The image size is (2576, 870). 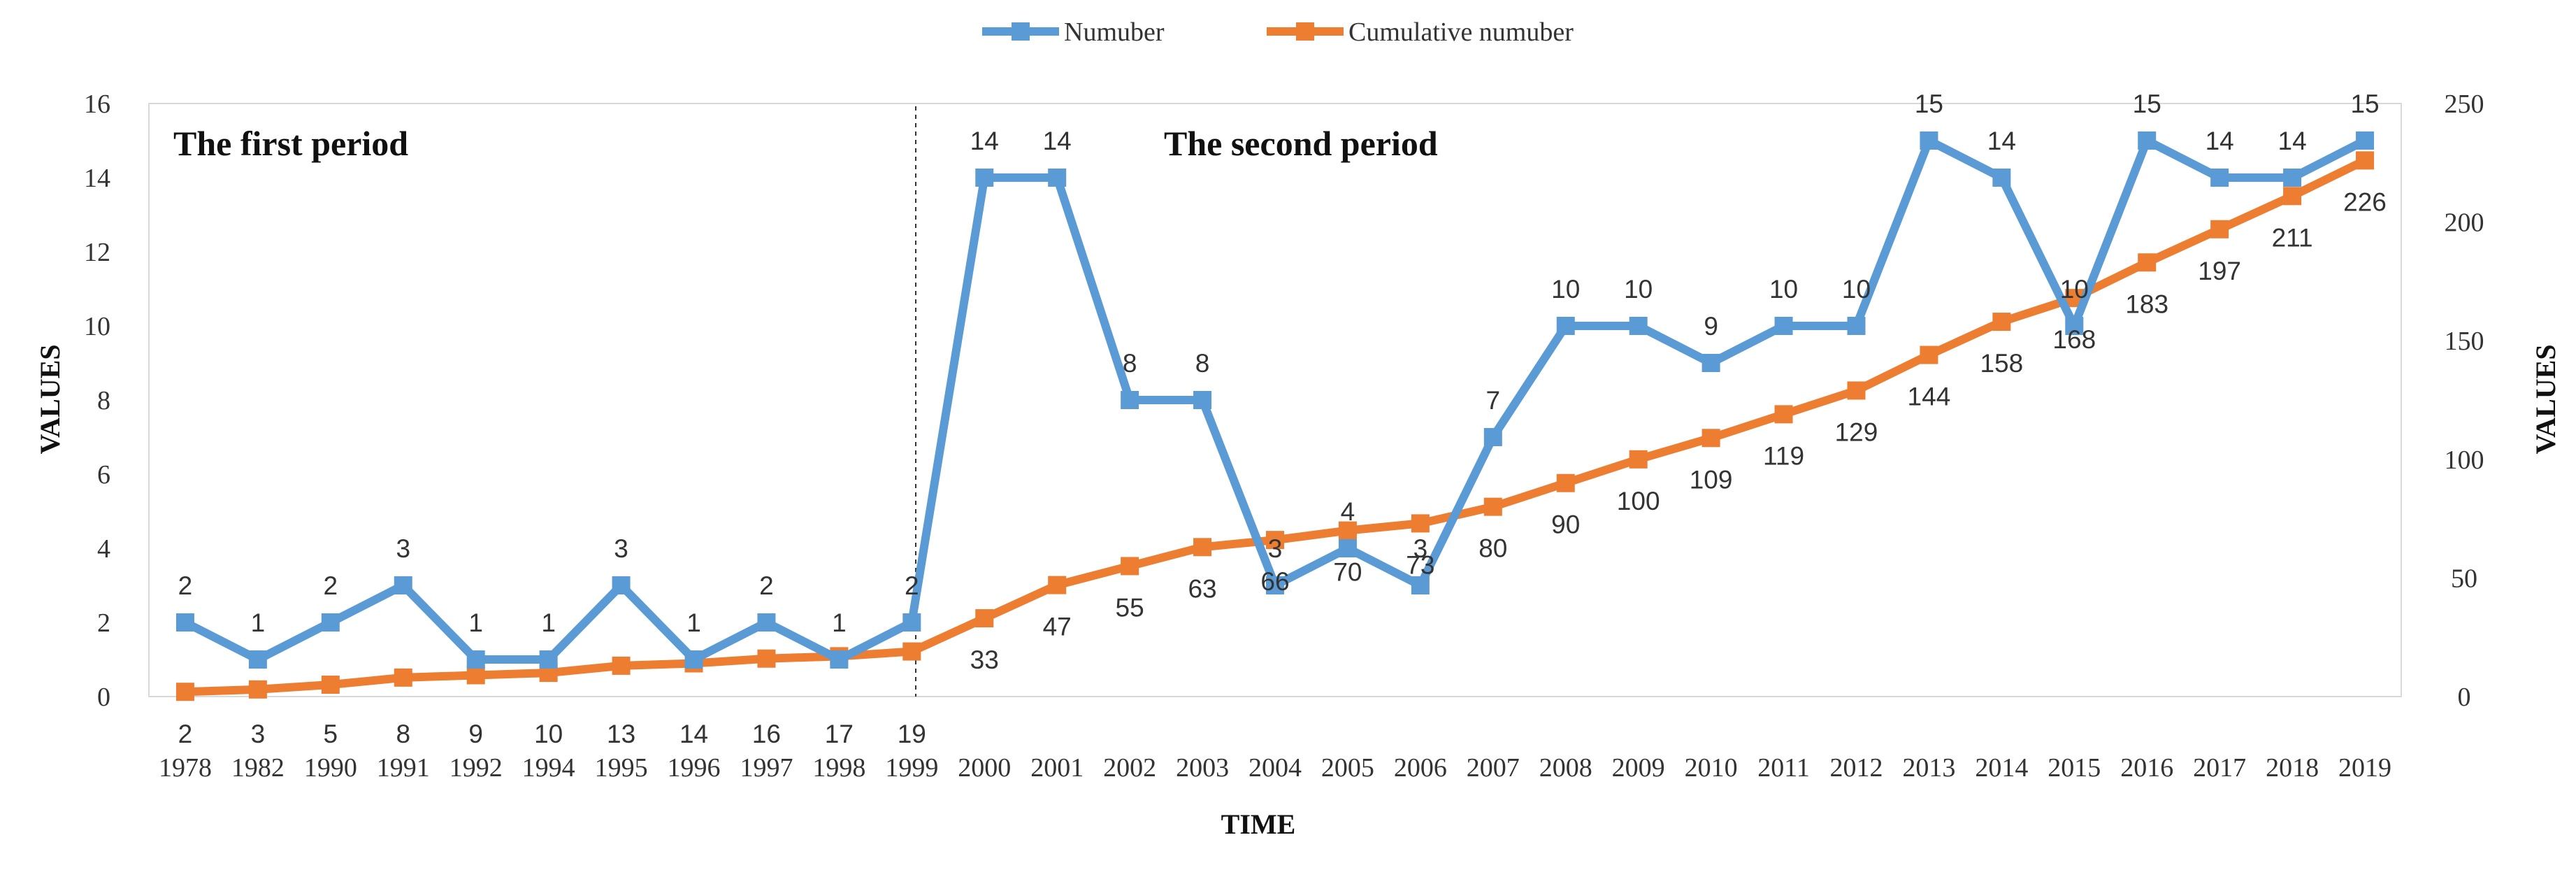 I want to click on x-axis-title: TIME, so click(x=1258, y=824).